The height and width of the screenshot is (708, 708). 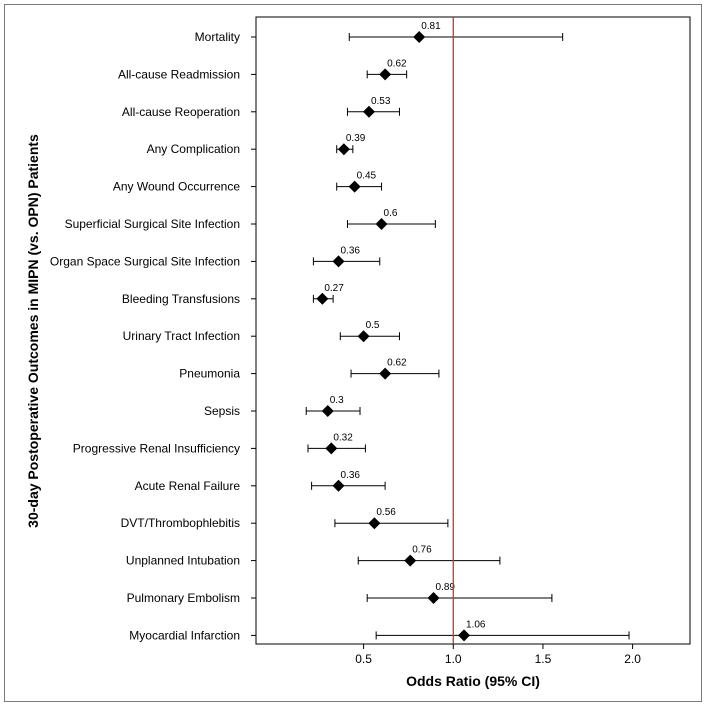 I want to click on x-tick-label: 1.0, so click(x=453, y=659).